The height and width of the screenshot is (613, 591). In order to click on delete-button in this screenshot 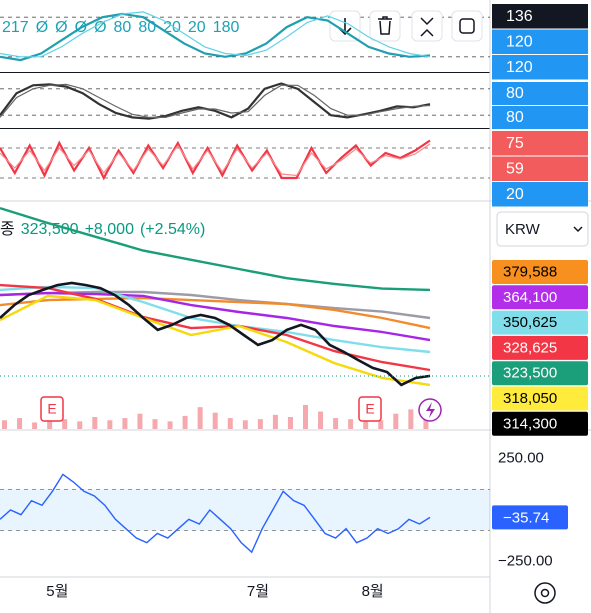, I will do `click(385, 26)`.